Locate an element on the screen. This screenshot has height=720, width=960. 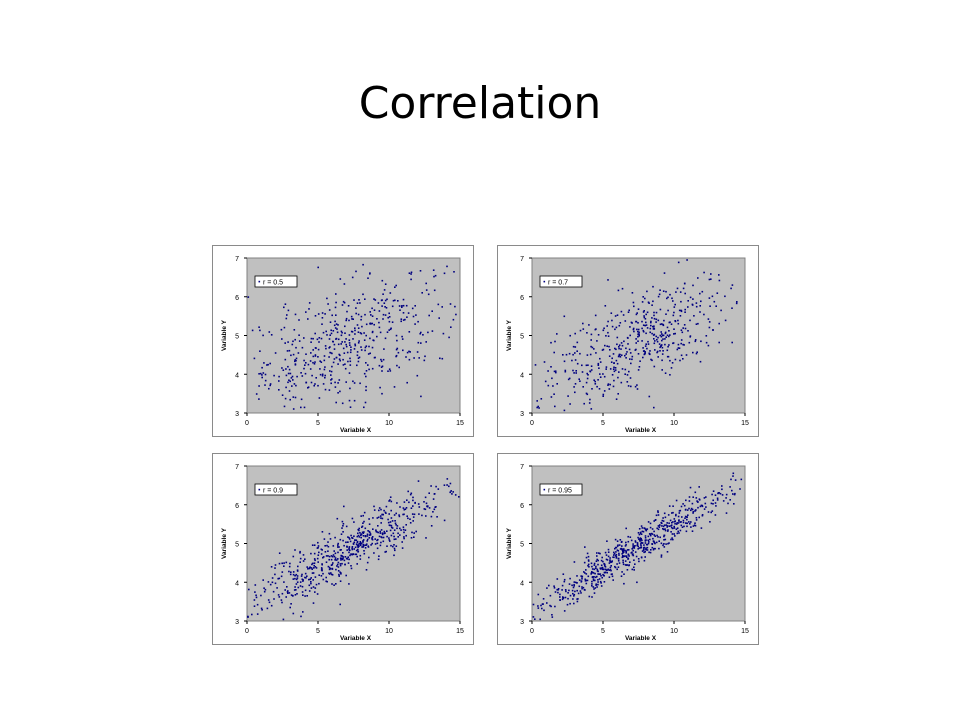
legend-label: r = 0.7 is located at coordinates (558, 283).